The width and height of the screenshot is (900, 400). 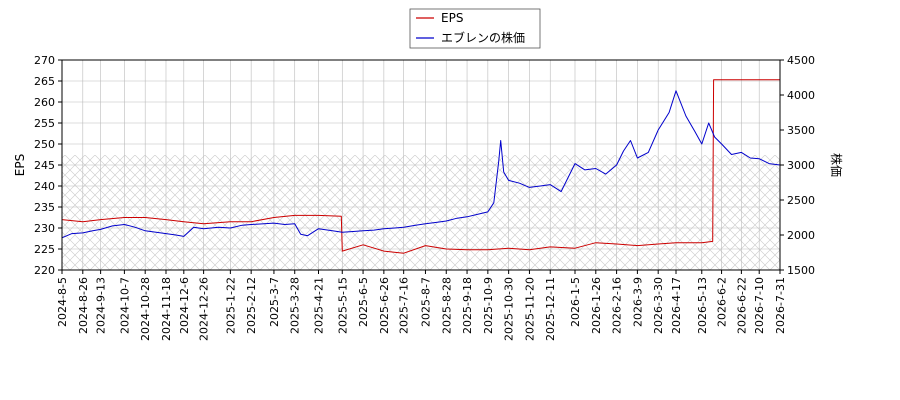 What do you see at coordinates (184, 305) in the screenshot?
I see `x-tick-label: 2024-12-6` at bounding box center [184, 305].